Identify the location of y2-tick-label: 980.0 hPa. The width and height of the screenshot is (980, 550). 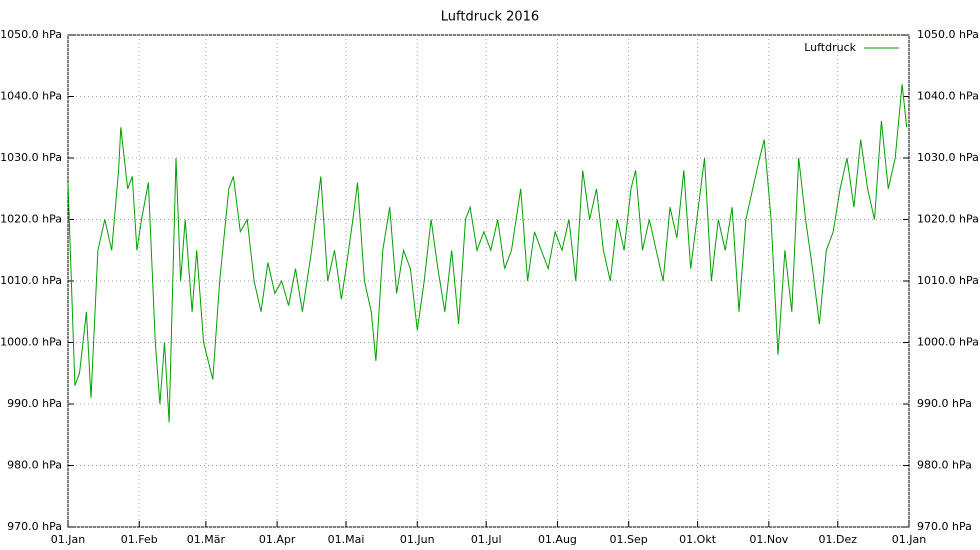
(944, 465).